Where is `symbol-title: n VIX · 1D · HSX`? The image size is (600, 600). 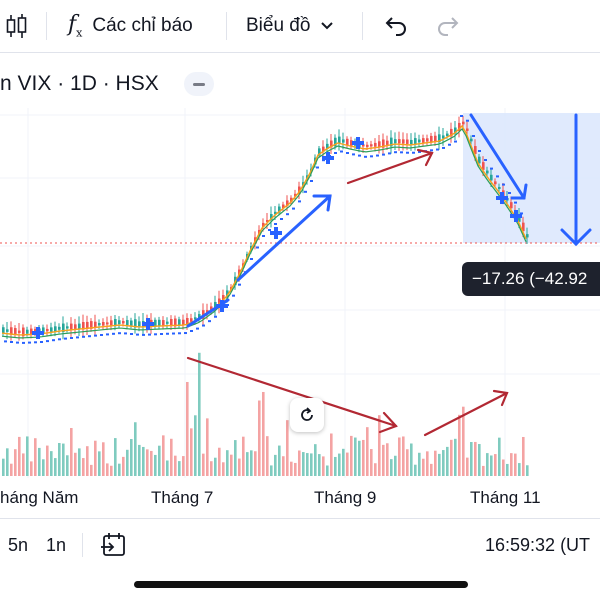
symbol-title: n VIX · 1D · HSX is located at coordinates (79, 84).